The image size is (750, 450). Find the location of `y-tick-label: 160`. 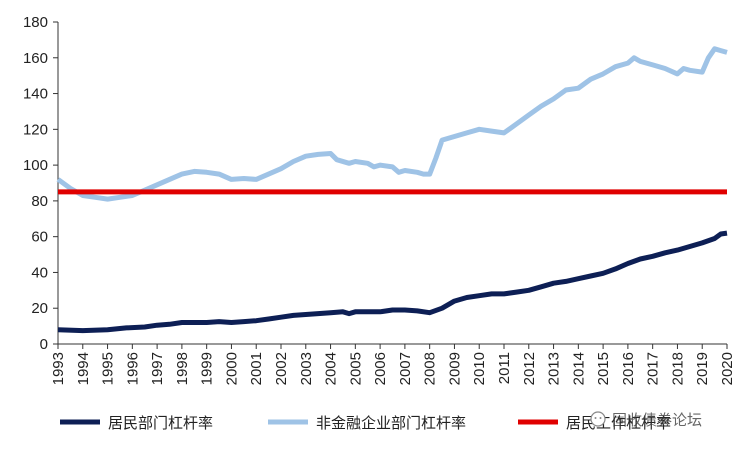

y-tick-label: 160 is located at coordinates (35, 58).